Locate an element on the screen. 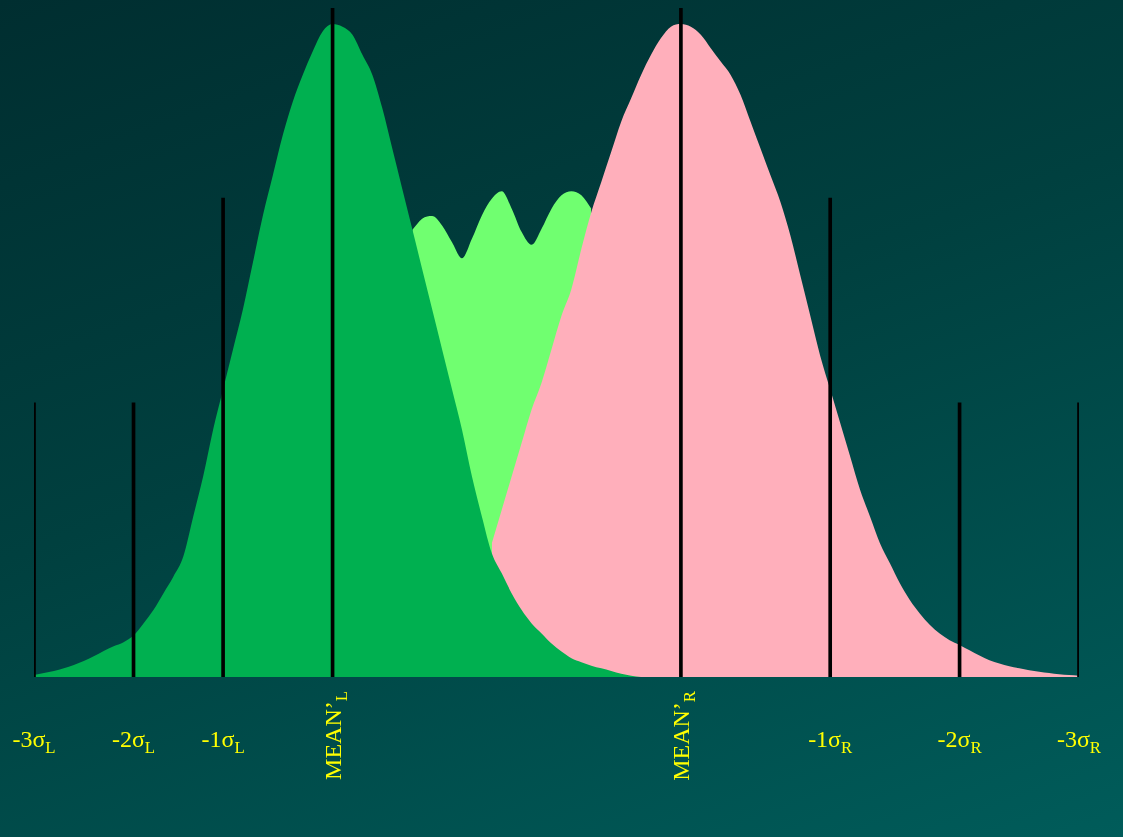 This screenshot has width=1123, height=837. x-tick-label: MEAN’R is located at coordinates (684, 735).